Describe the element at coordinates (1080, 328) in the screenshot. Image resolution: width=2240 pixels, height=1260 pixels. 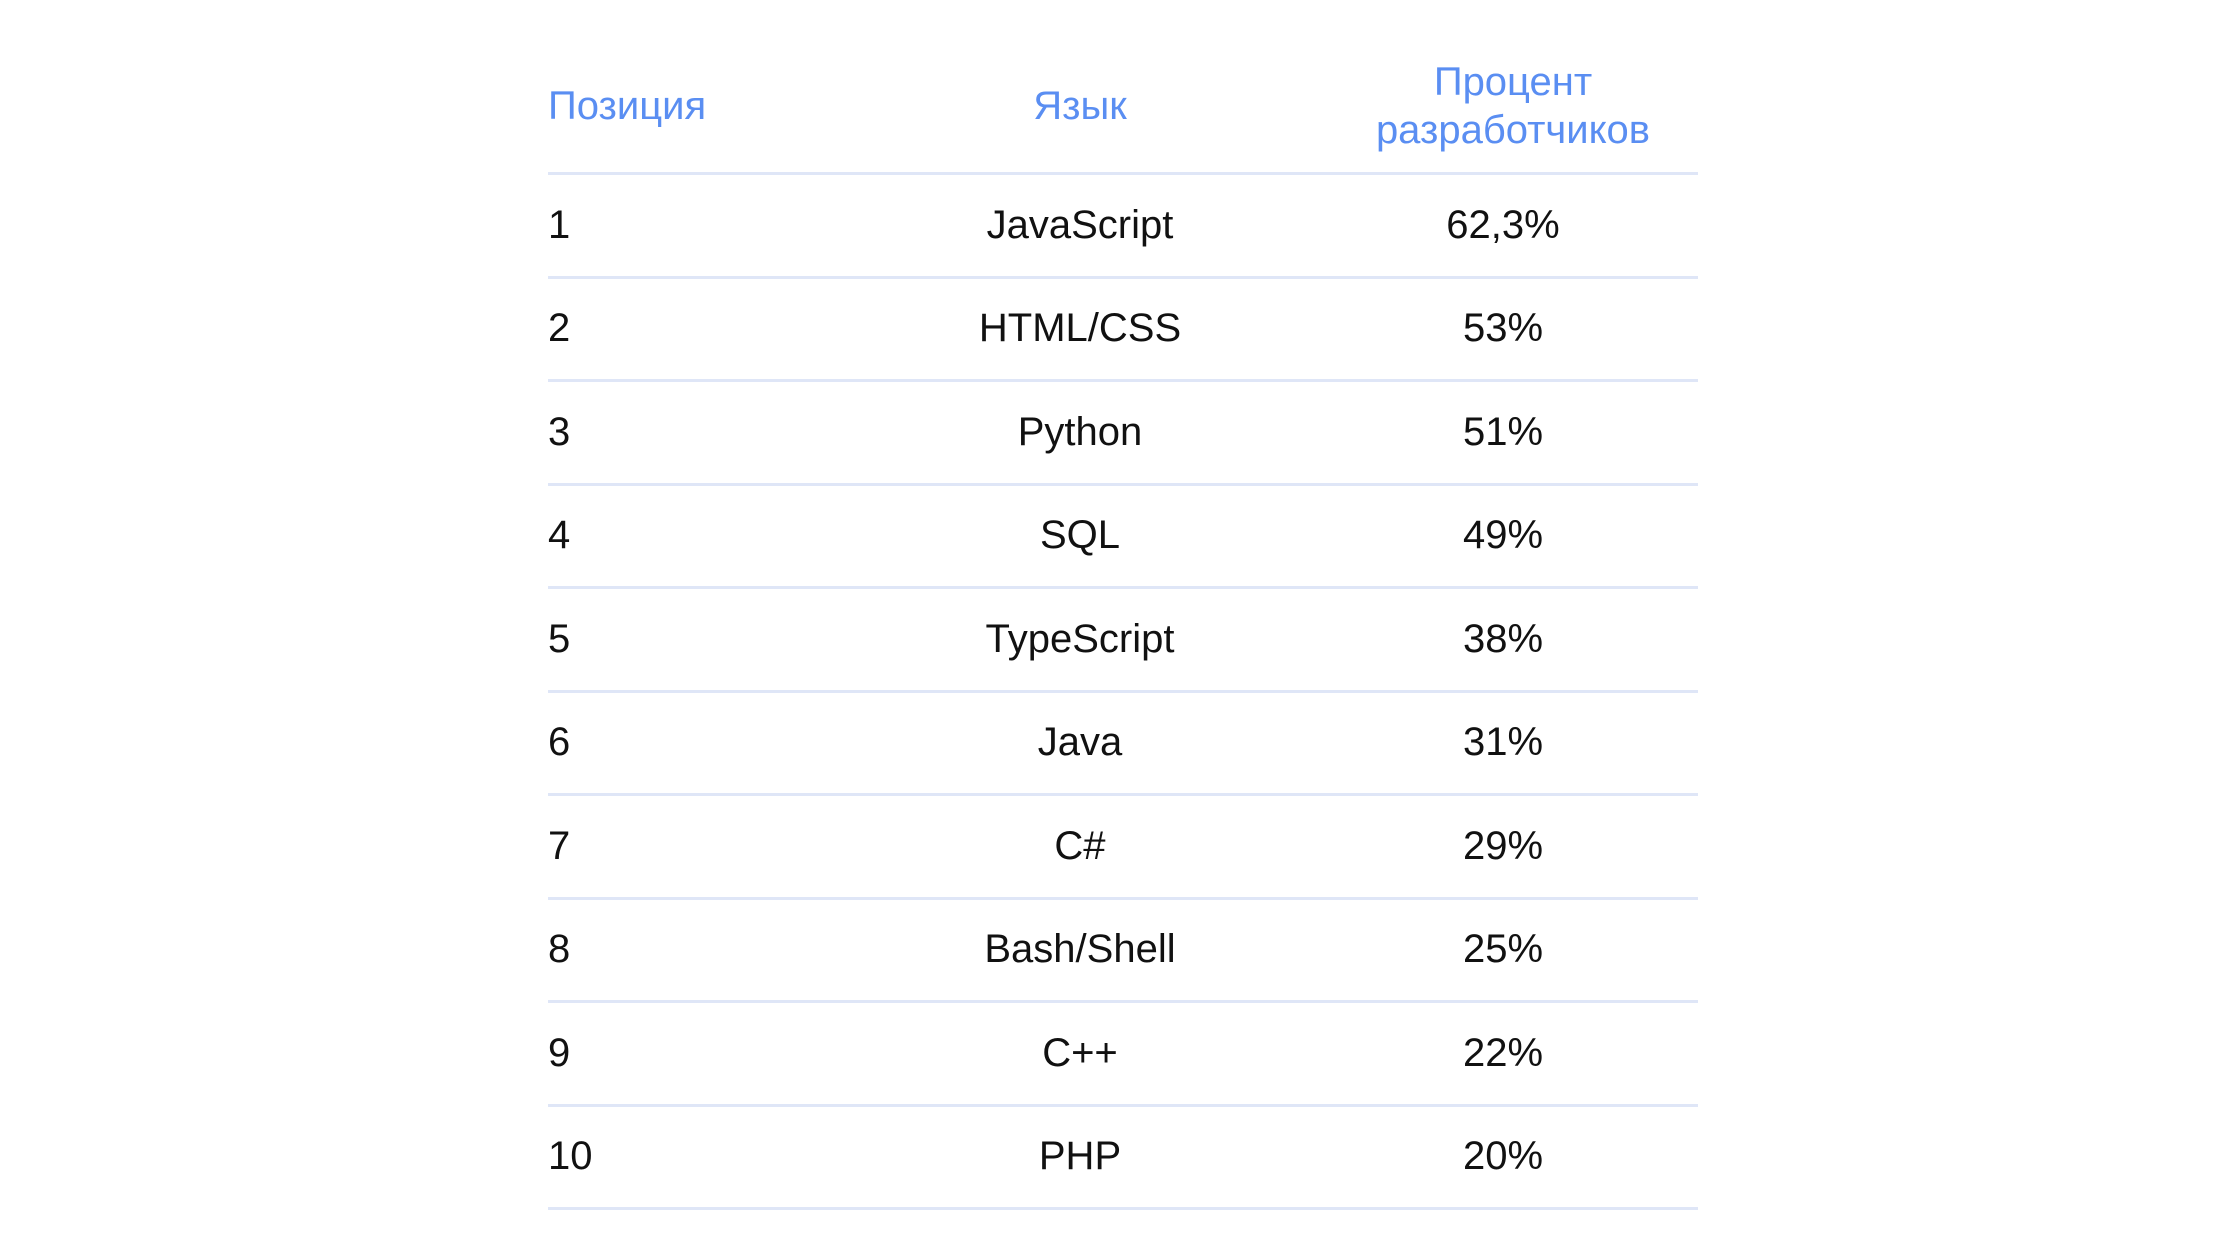
I see `cell-language: HTML/CSS` at that location.